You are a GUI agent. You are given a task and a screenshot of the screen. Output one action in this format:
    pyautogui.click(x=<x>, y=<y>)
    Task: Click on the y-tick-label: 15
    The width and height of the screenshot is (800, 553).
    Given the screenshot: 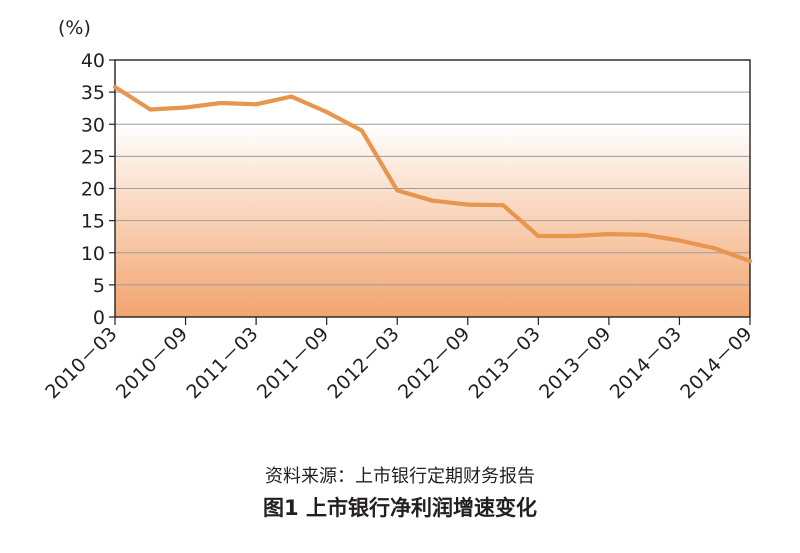 What is the action you would take?
    pyautogui.click(x=93, y=222)
    